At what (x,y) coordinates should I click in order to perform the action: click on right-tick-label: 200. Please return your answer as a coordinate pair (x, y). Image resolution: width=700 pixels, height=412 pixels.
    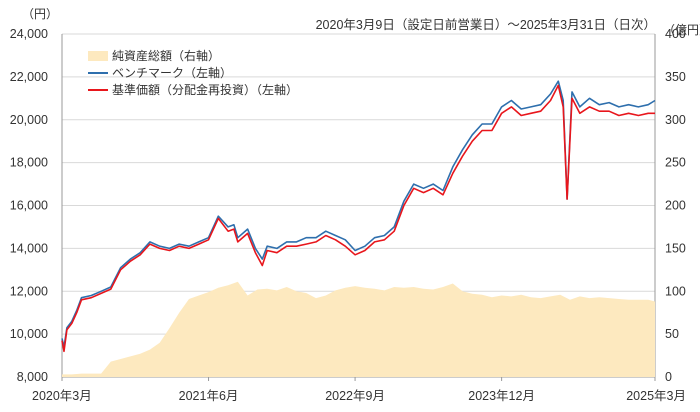
    Looking at the image, I should click on (675, 206).